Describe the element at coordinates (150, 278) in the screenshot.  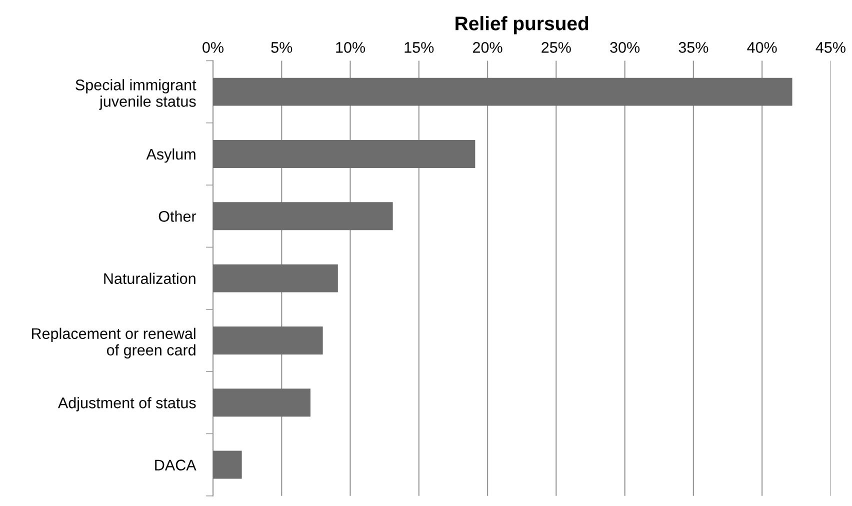
I see `y-tick-label: Naturalization` at that location.